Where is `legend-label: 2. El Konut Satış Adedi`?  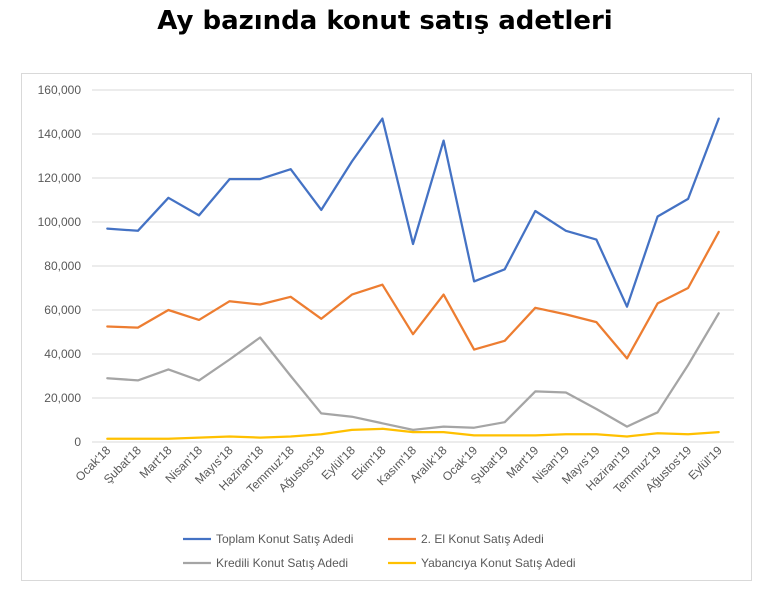
legend-label: 2. El Konut Satış Adedi is located at coordinates (482, 539).